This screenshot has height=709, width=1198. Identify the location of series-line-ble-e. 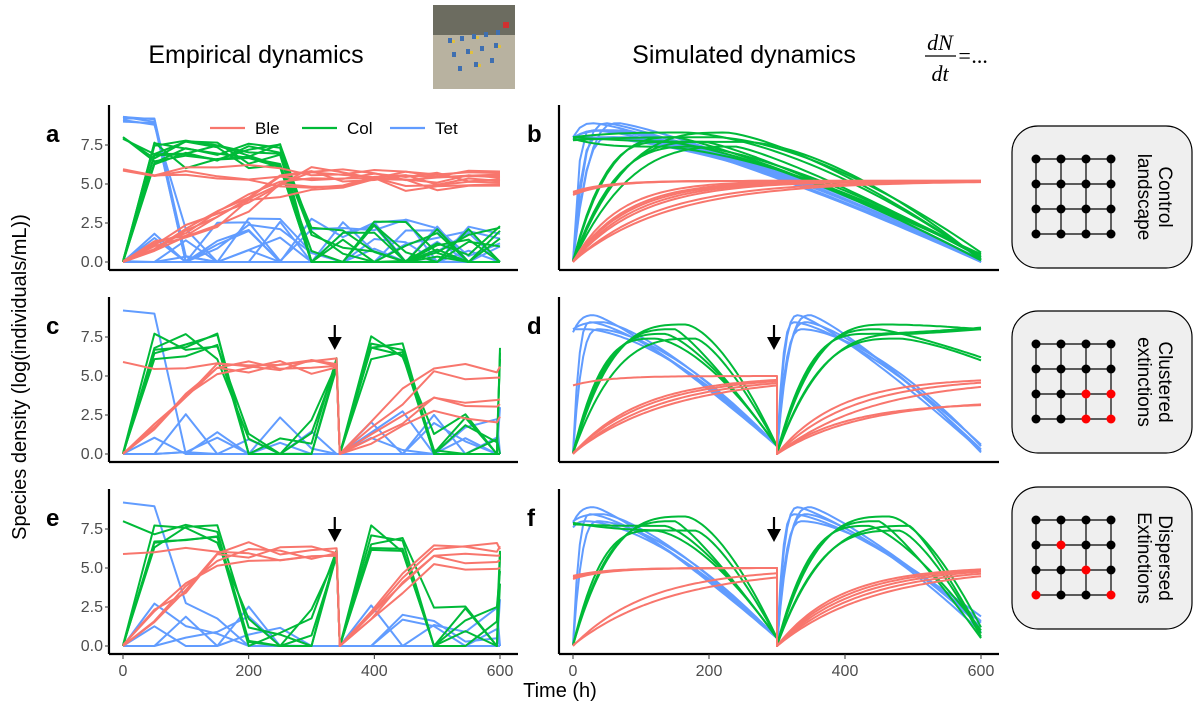
(311, 597).